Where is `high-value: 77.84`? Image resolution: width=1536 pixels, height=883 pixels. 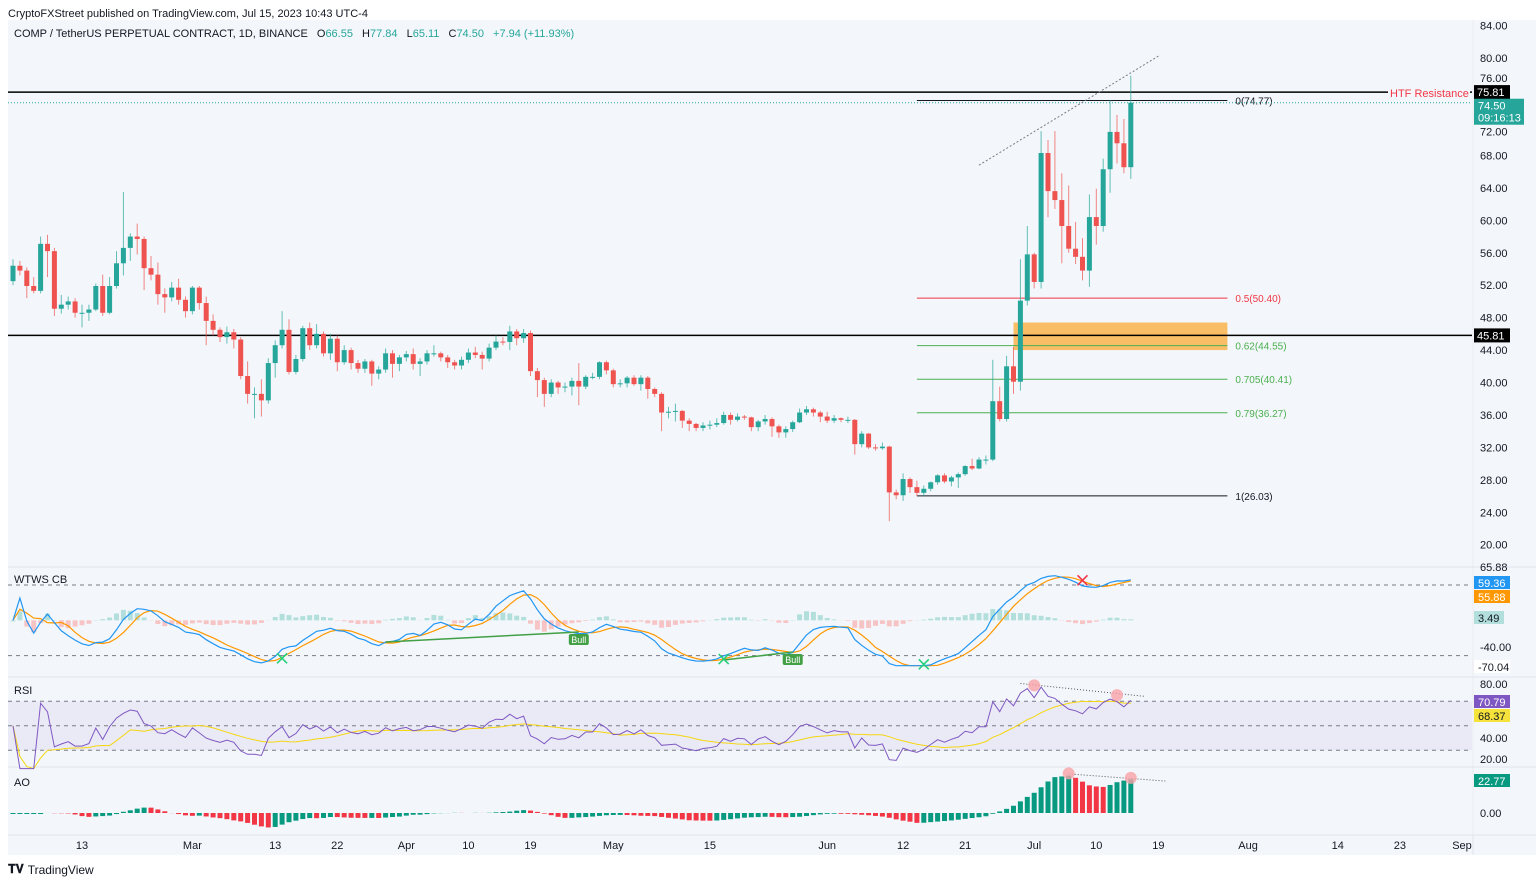 high-value: 77.84 is located at coordinates (383, 34).